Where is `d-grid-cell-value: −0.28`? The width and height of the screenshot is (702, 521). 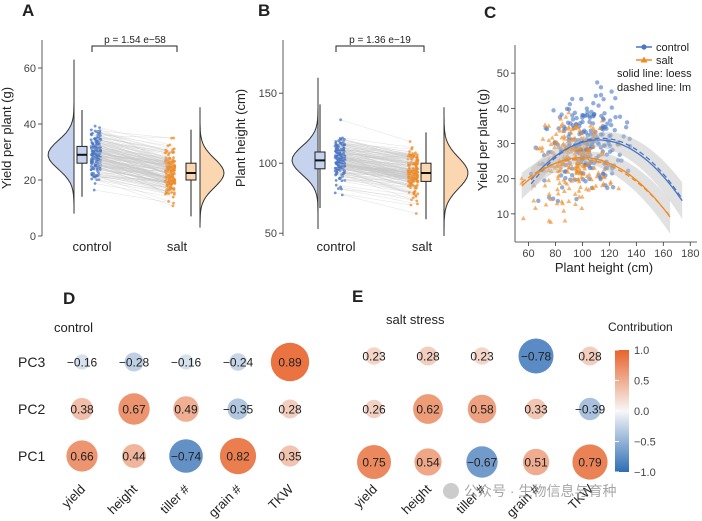 d-grid-cell-value: −0.28 is located at coordinates (134, 363).